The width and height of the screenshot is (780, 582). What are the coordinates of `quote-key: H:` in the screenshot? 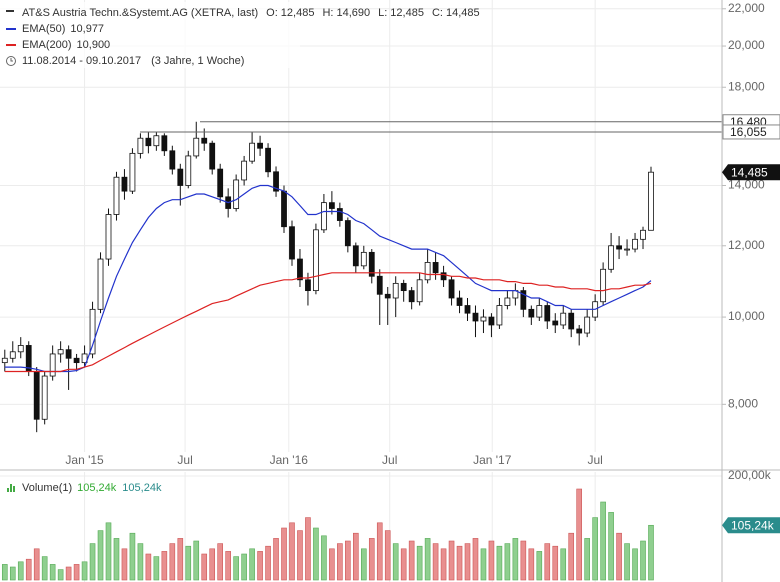 It's located at (327, 13).